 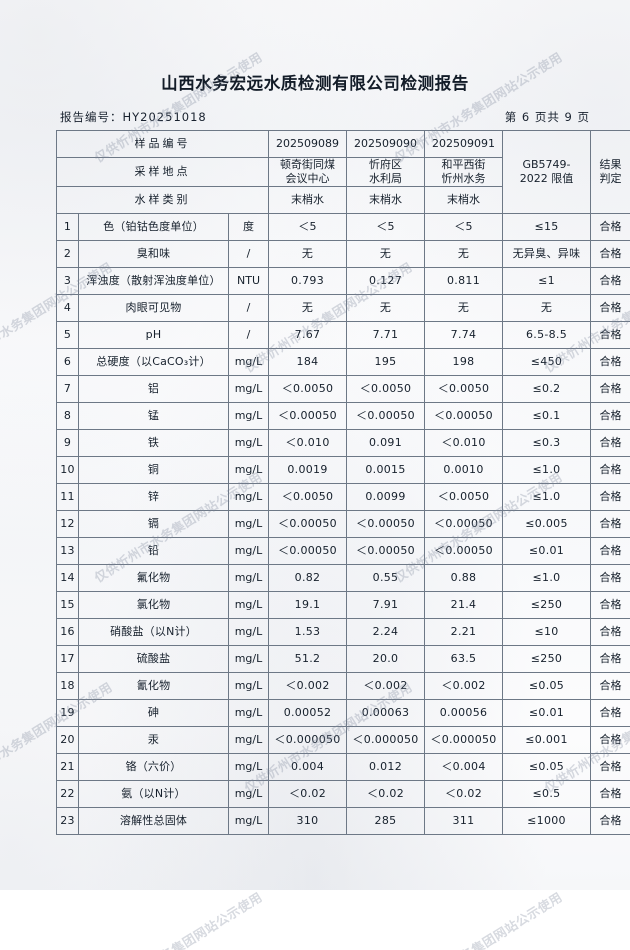 I want to click on parameter-name: 肉眼可见物, so click(x=154, y=307).